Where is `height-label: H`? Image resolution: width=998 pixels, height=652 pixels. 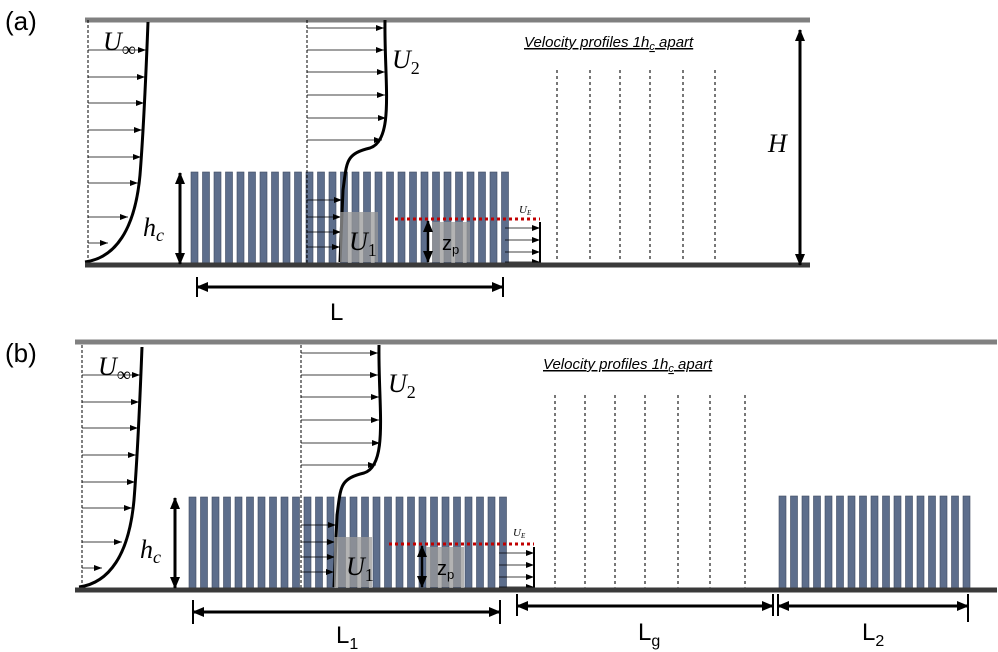
height-label: H is located at coordinates (777, 143).